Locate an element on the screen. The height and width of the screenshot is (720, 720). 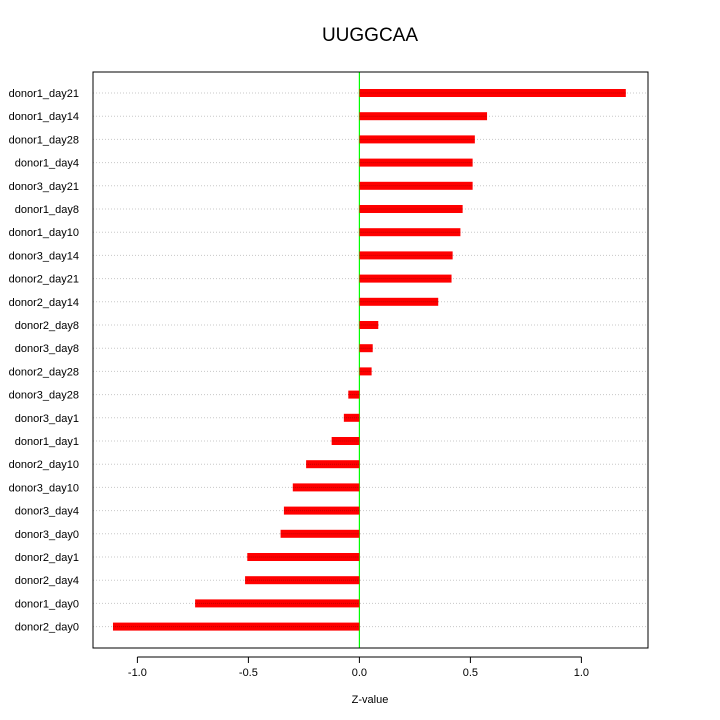
category-label: donor2_day8 is located at coordinates (47, 326).